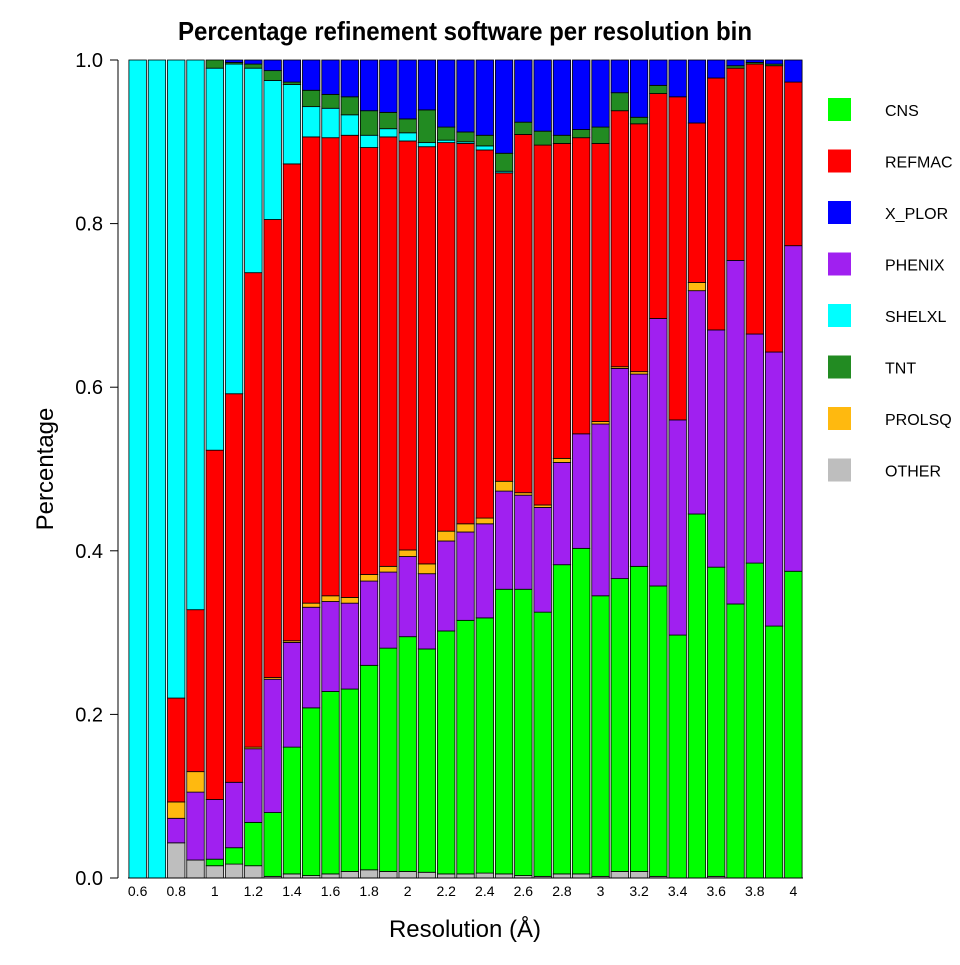 Image resolution: width=960 pixels, height=965 pixels. What do you see at coordinates (89, 61) in the screenshot?
I see `y-tick-label: 1.0` at bounding box center [89, 61].